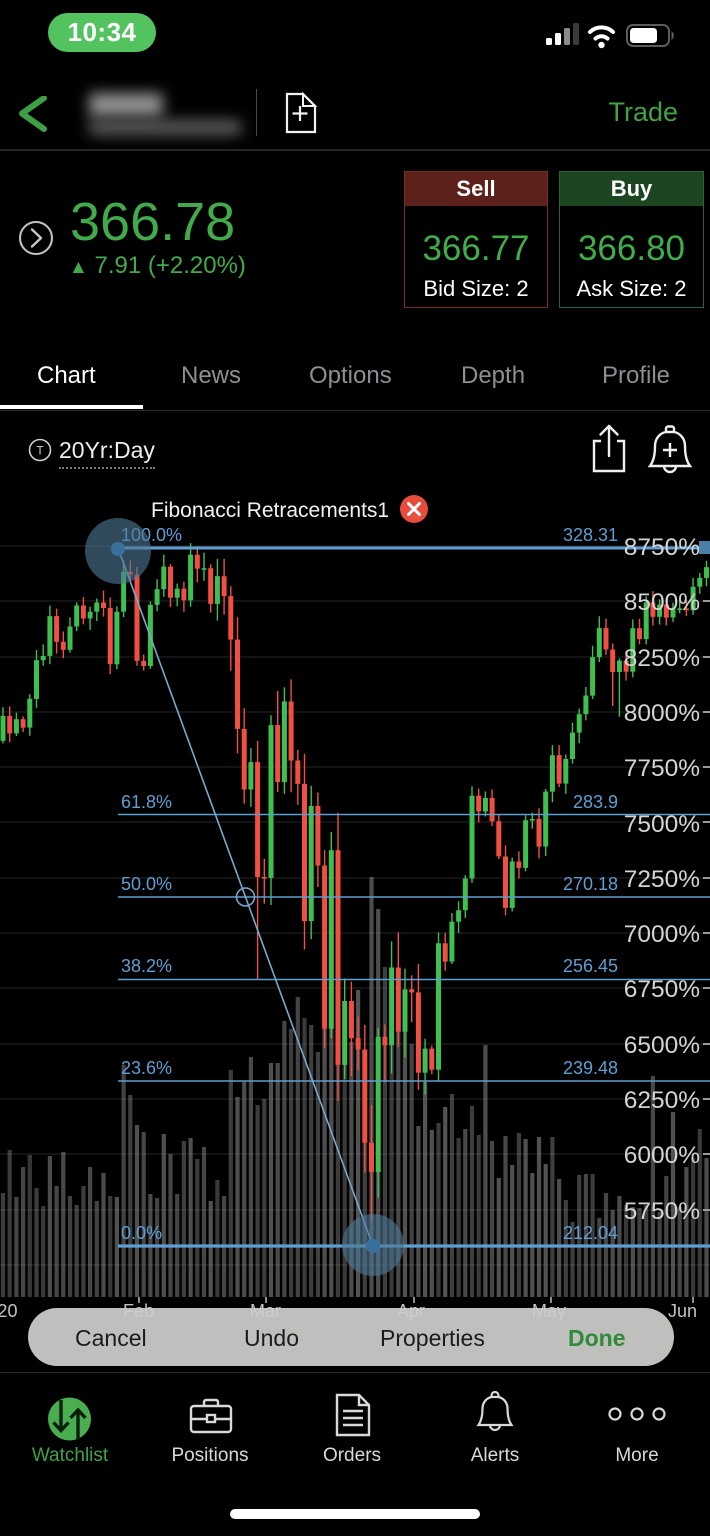 The image size is (710, 1536). What do you see at coordinates (40, 451) in the screenshot?
I see `svg-text: T` at bounding box center [40, 451].